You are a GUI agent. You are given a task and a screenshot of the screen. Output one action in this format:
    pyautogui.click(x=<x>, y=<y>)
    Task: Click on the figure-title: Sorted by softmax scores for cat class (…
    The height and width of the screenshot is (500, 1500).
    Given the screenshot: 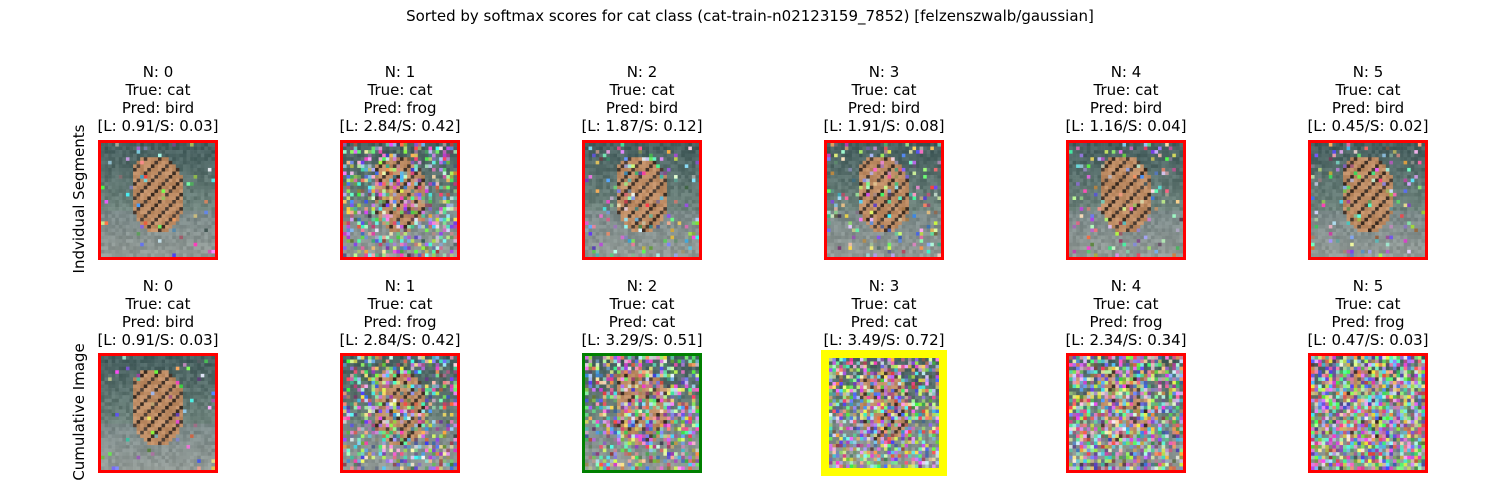 What is the action you would take?
    pyautogui.click(x=750, y=16)
    